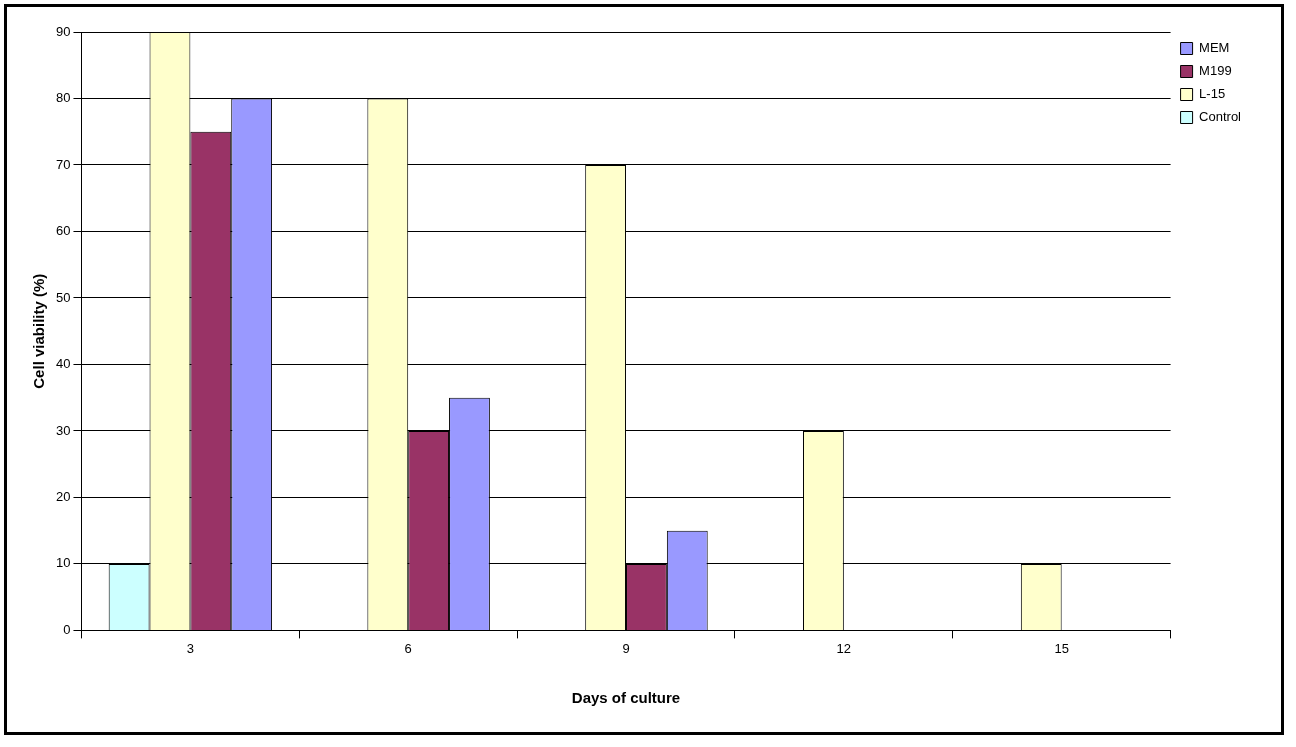  What do you see at coordinates (190, 648) in the screenshot?
I see `x-tick-label: 3` at bounding box center [190, 648].